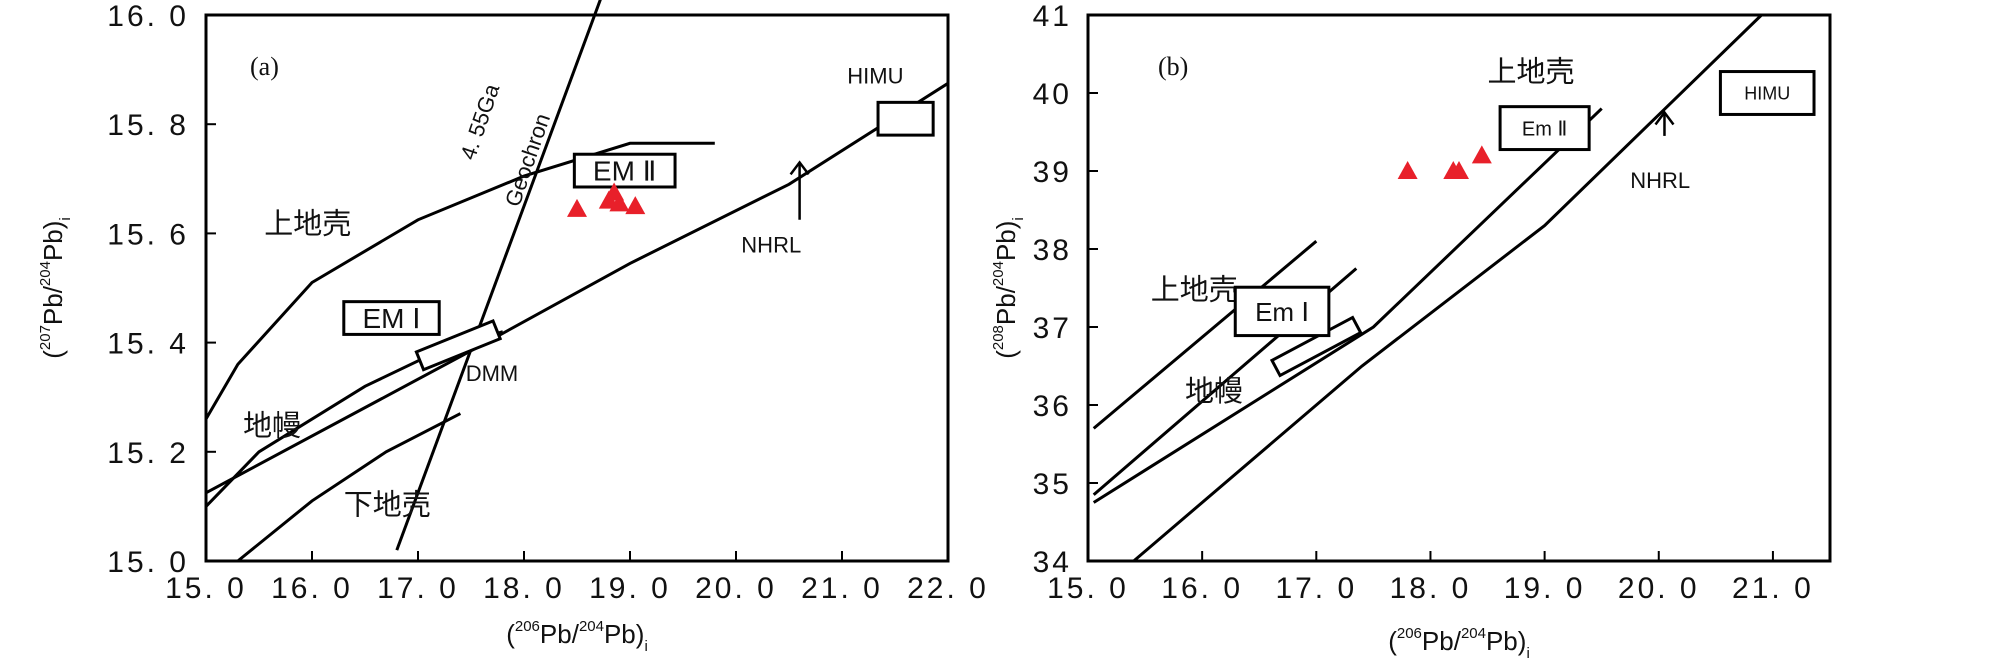 The width and height of the screenshot is (2008, 659). I want to click on y-axis-title-sub: i, so click(65, 218).